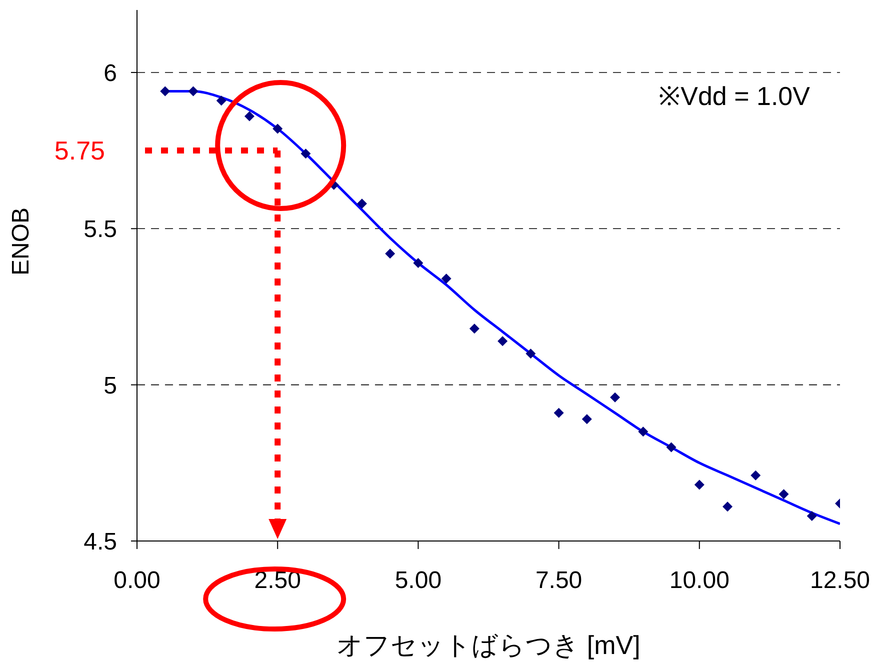  Describe the element at coordinates (277, 580) in the screenshot. I see `x-tick-label: 2.50` at that location.